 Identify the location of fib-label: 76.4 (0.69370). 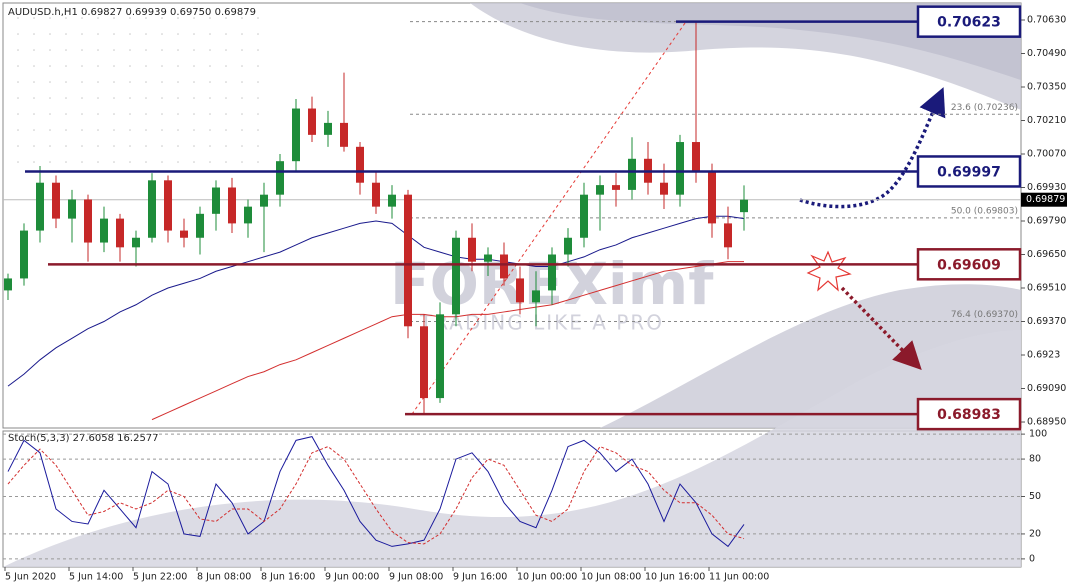
(984, 315).